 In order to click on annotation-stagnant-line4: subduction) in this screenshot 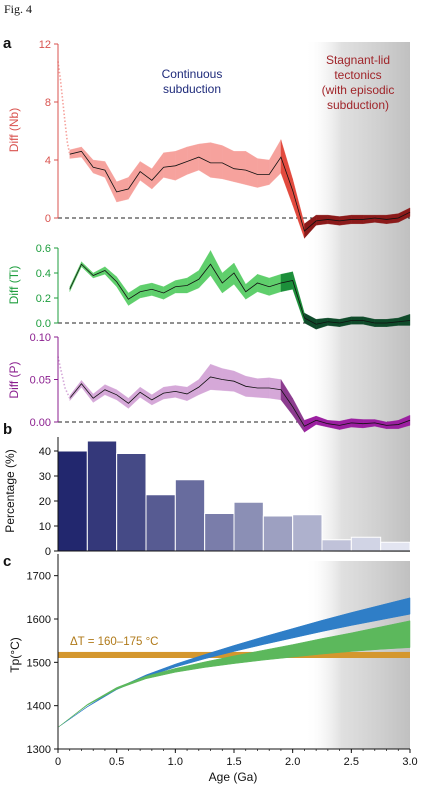, I will do `click(358, 105)`.